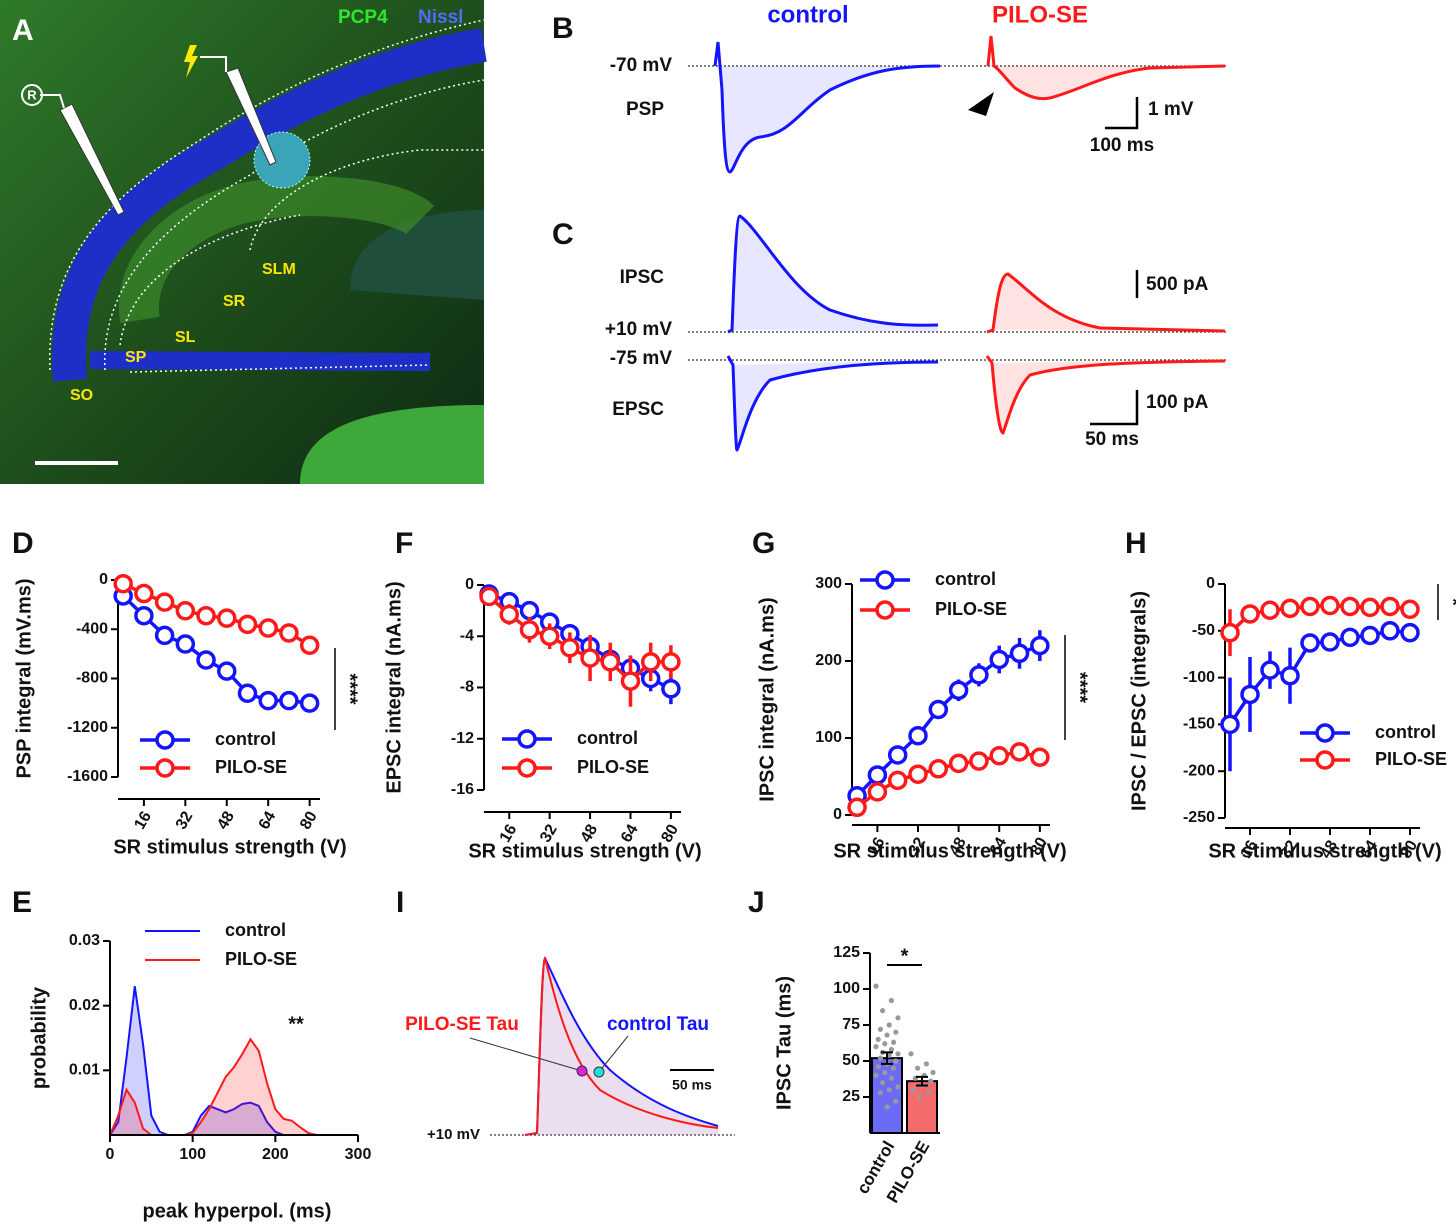  I want to click on y-tick-label: 75, so click(851, 1024).